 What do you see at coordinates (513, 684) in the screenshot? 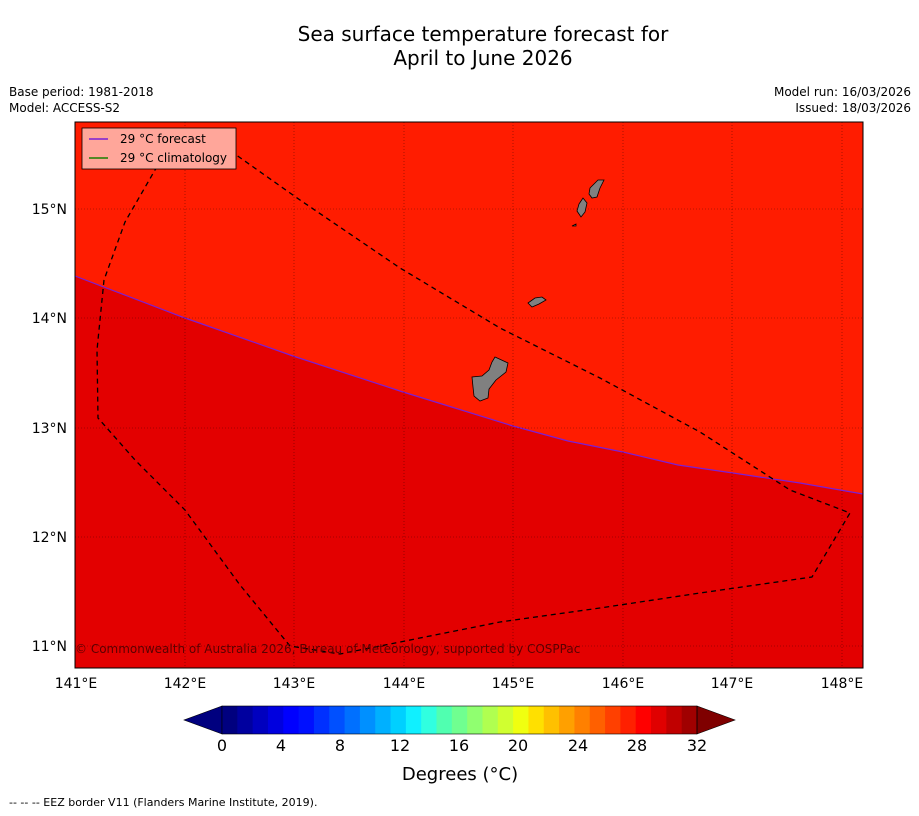
I see `x-tick: 145°E` at bounding box center [513, 684].